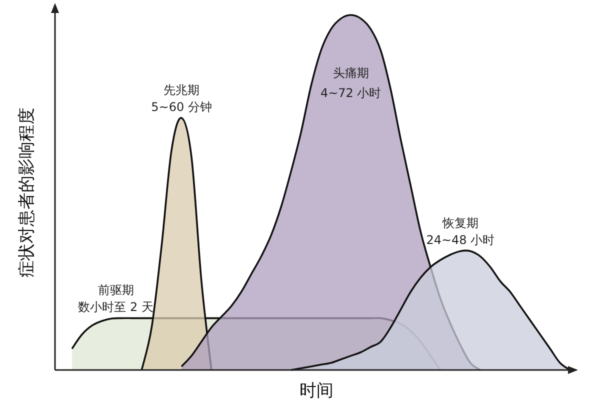 The width and height of the screenshot is (603, 414). What do you see at coordinates (116, 307) in the screenshot?
I see `annotation: 数小时至 2 天` at bounding box center [116, 307].